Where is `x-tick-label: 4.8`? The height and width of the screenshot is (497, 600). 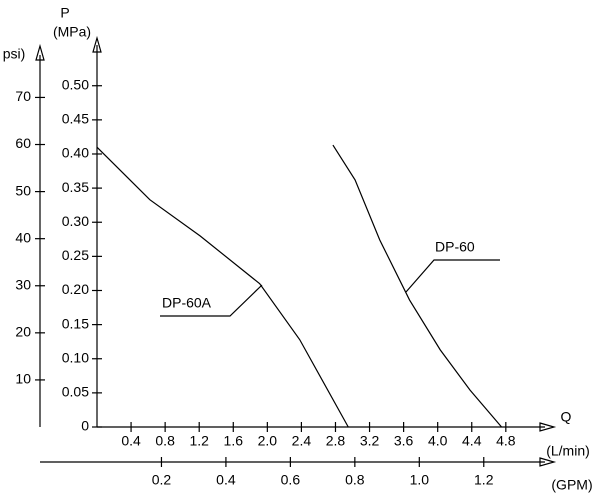
x-tick-label: 4.8 is located at coordinates (506, 441).